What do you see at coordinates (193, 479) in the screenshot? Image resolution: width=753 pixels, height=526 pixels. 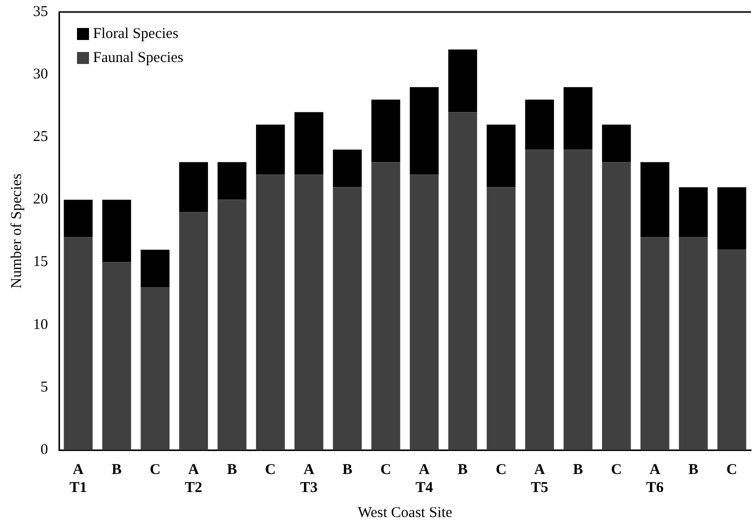 I see `x-tick-label: A T2` at bounding box center [193, 479].